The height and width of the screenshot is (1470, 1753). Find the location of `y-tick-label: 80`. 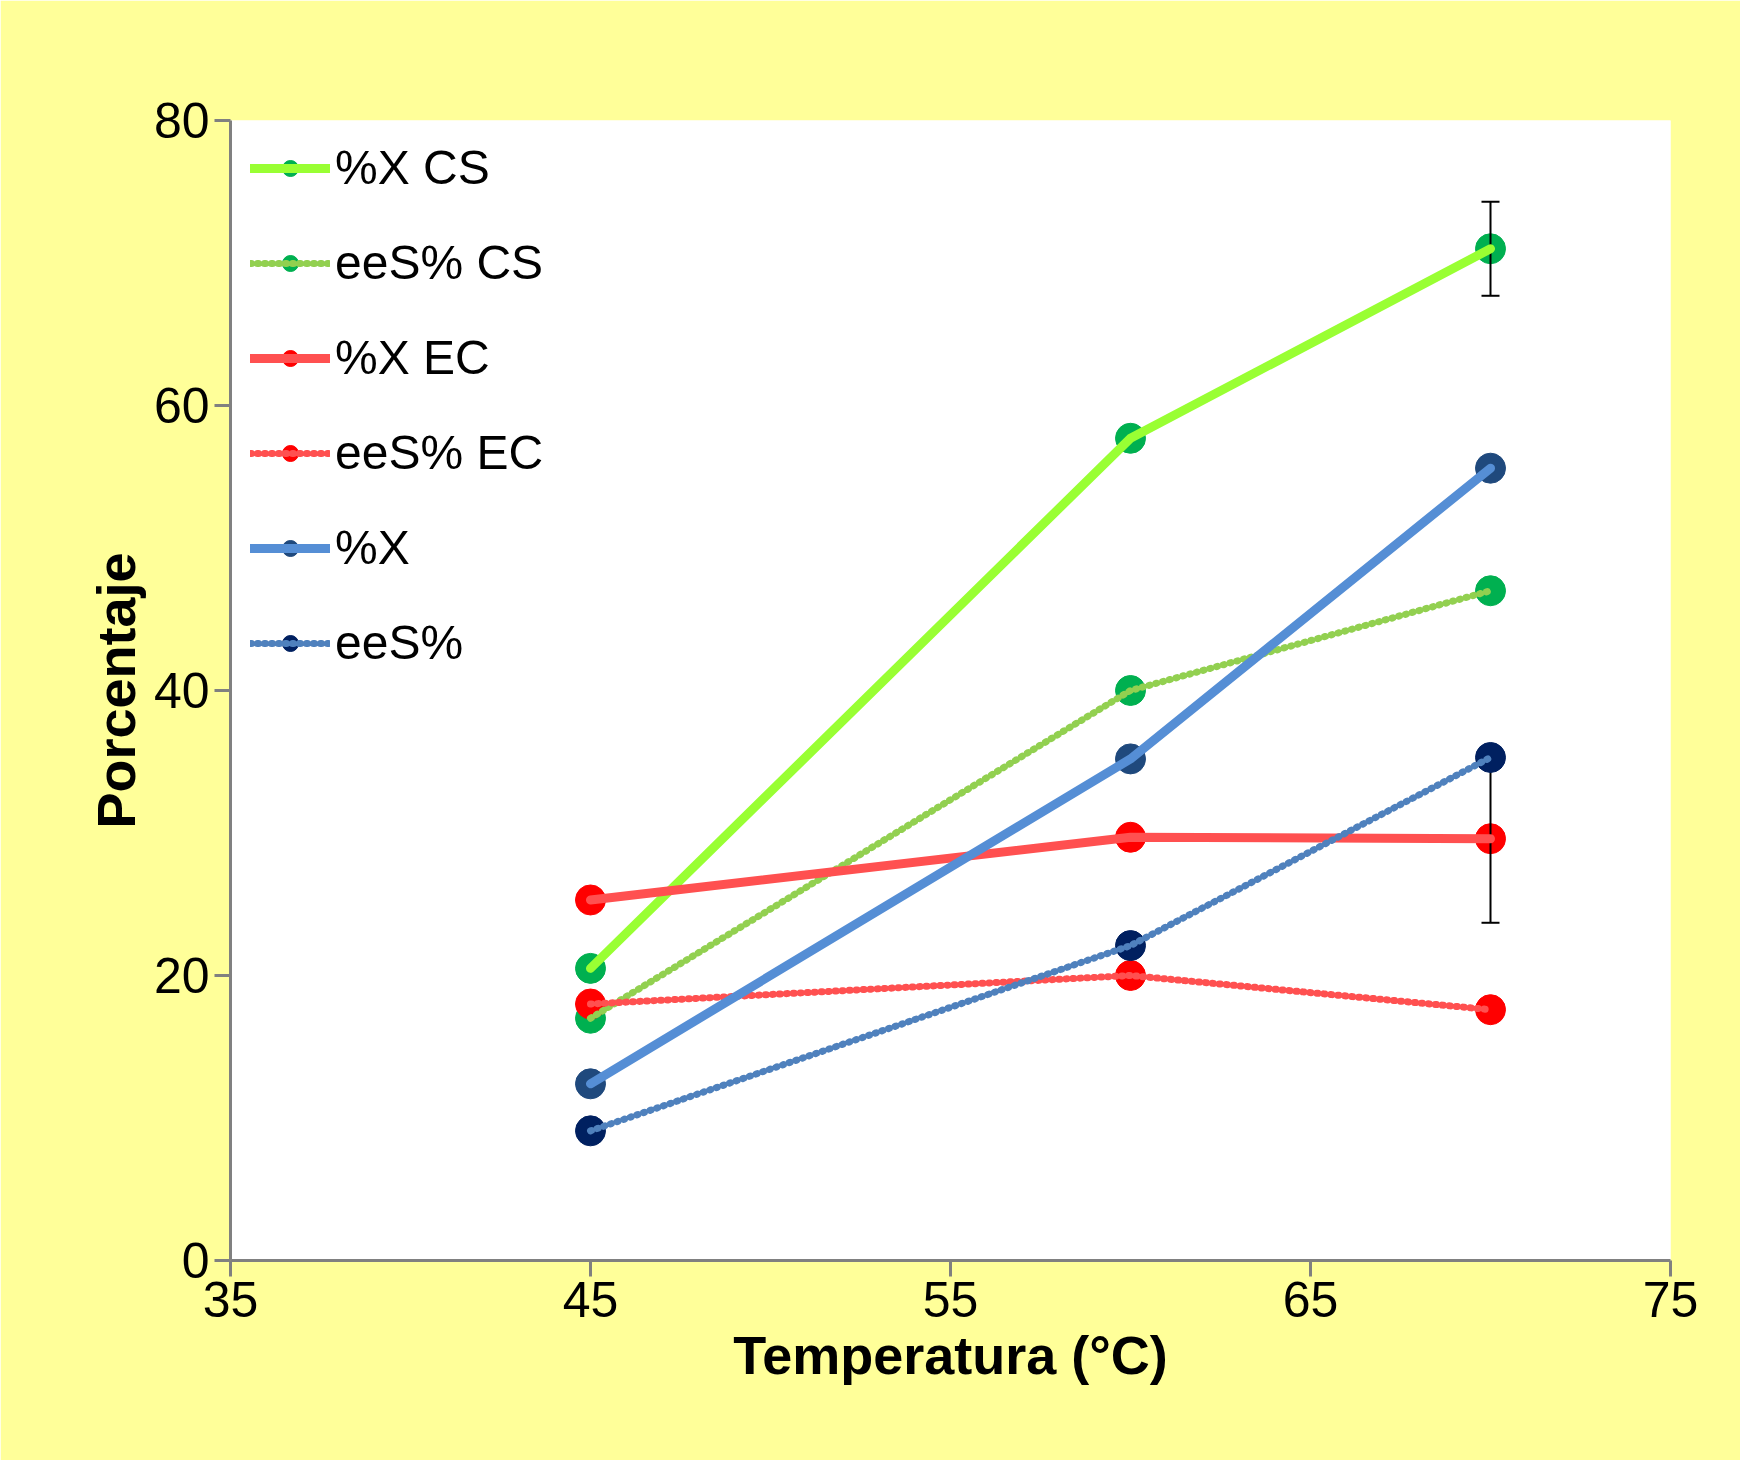

y-tick-label: 80 is located at coordinates (181, 121).